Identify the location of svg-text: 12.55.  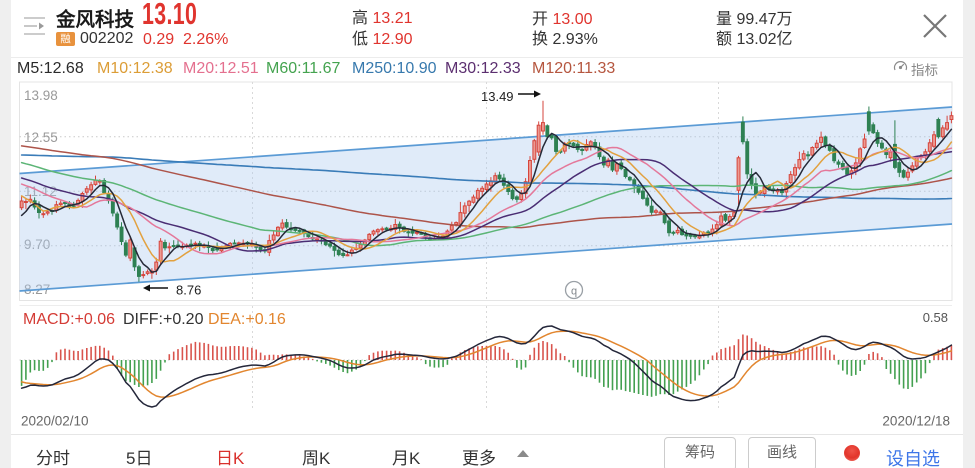
(41, 137).